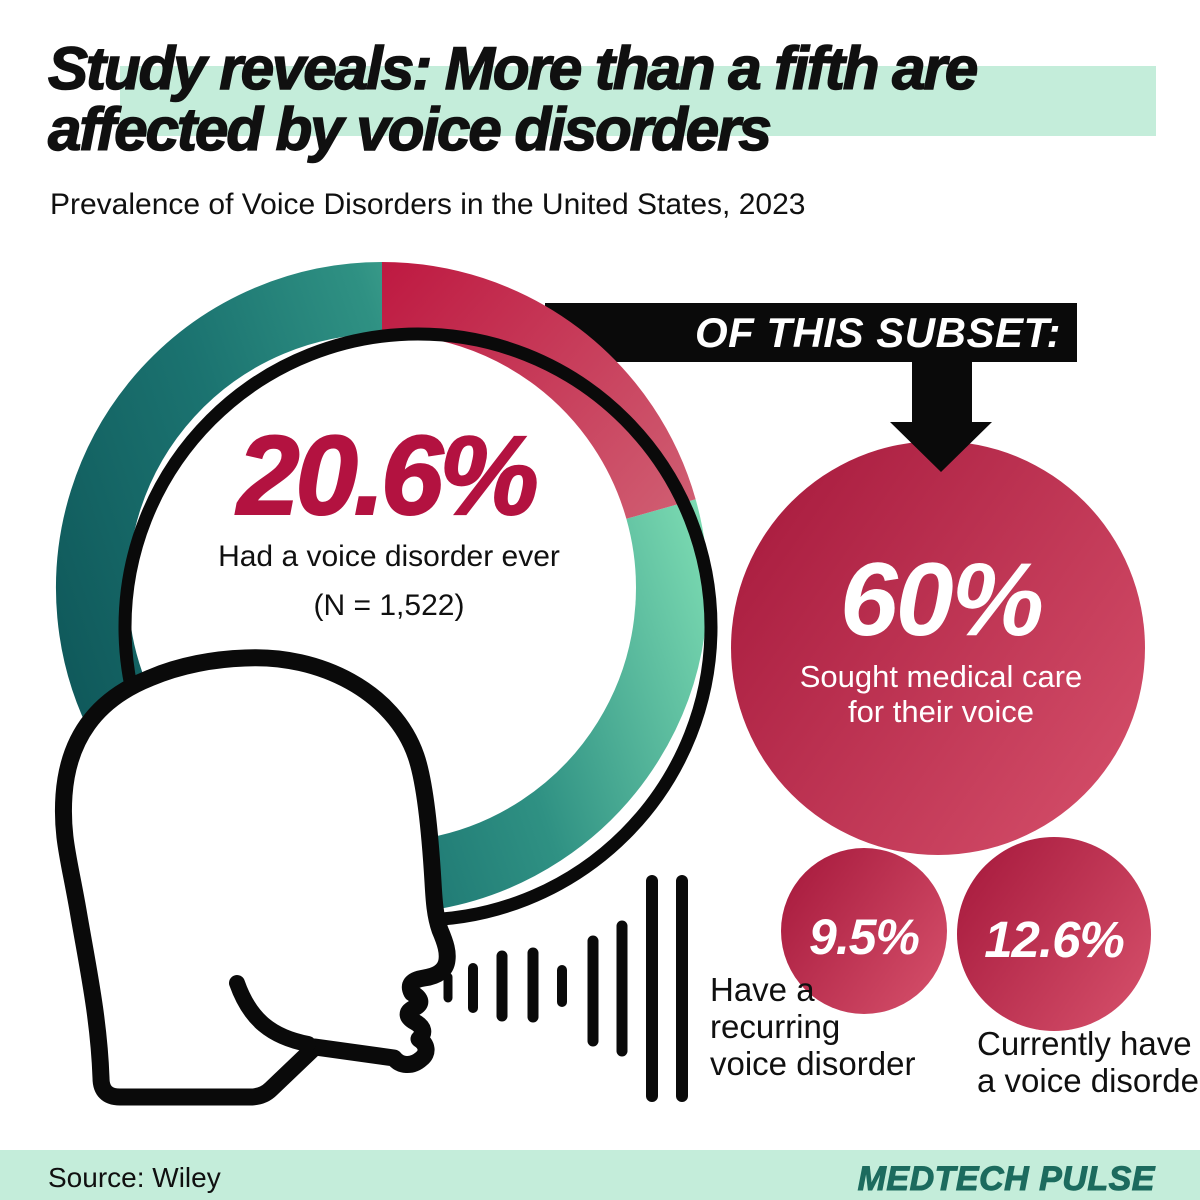 This screenshot has width=1200, height=1200. I want to click on donut-label: Had a voice disorder ever, so click(389, 556).